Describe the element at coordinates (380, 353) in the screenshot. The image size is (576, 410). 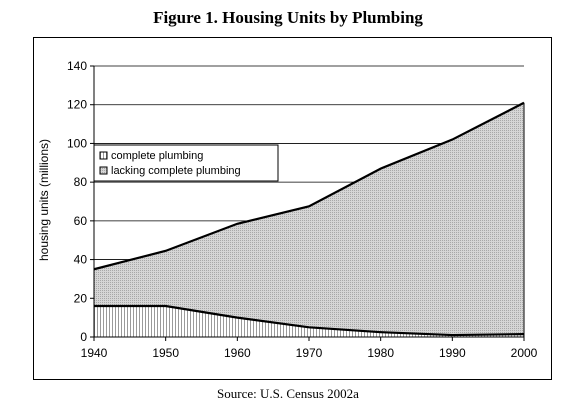
I see `x-tick-label: 1980` at that location.